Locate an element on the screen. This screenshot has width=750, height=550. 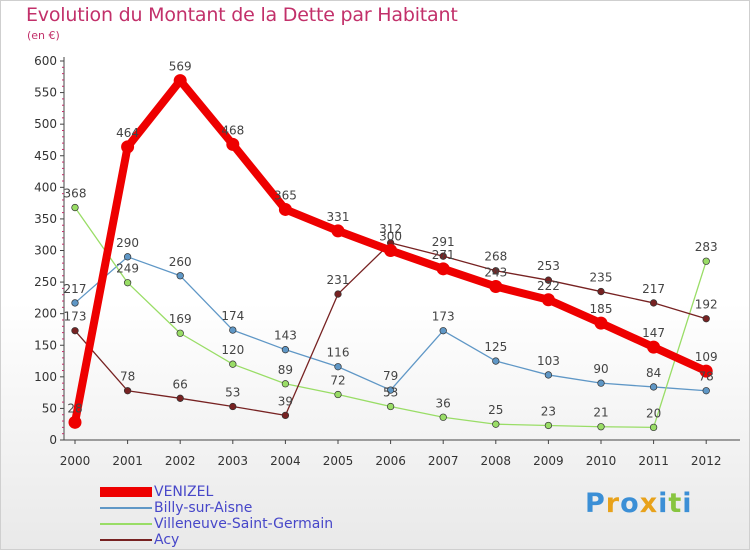
y-tick-label: 450 is located at coordinates (45, 156).